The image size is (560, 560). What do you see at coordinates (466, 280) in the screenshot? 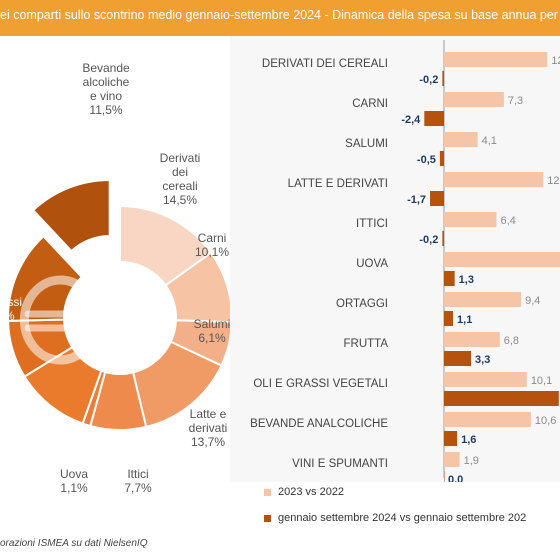
I see `value-label-2024-5: 1,3` at bounding box center [466, 280].